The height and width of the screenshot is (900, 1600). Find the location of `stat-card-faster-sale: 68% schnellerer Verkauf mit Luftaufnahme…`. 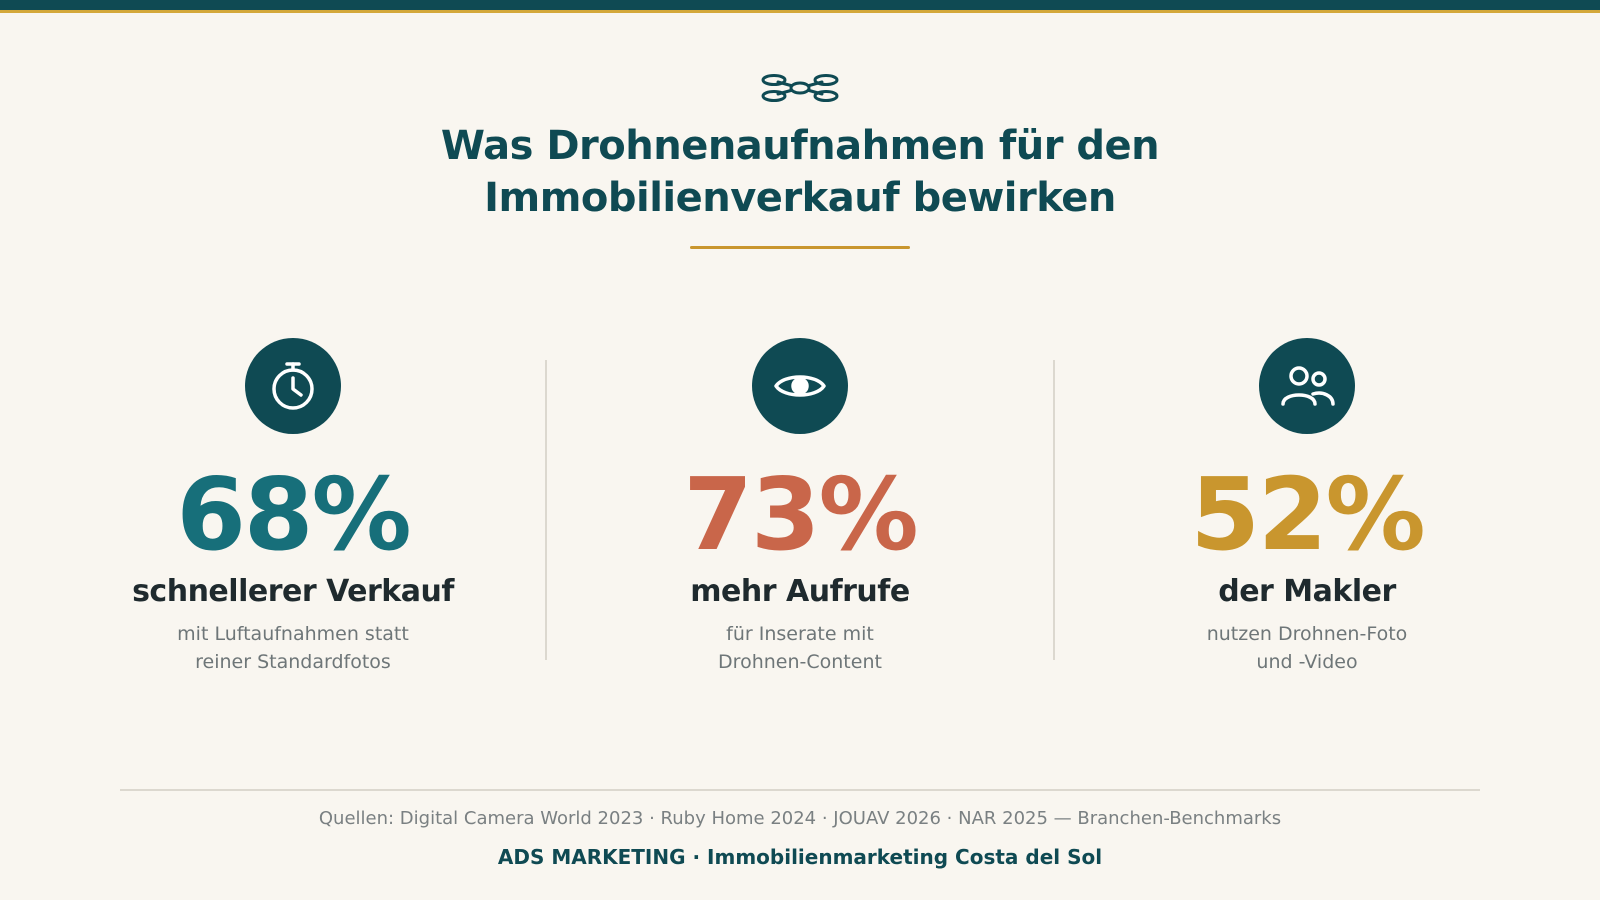

stat-card-faster-sale: 68% schnellerer Verkauf mit Luftaufnahme… is located at coordinates (293, 507).